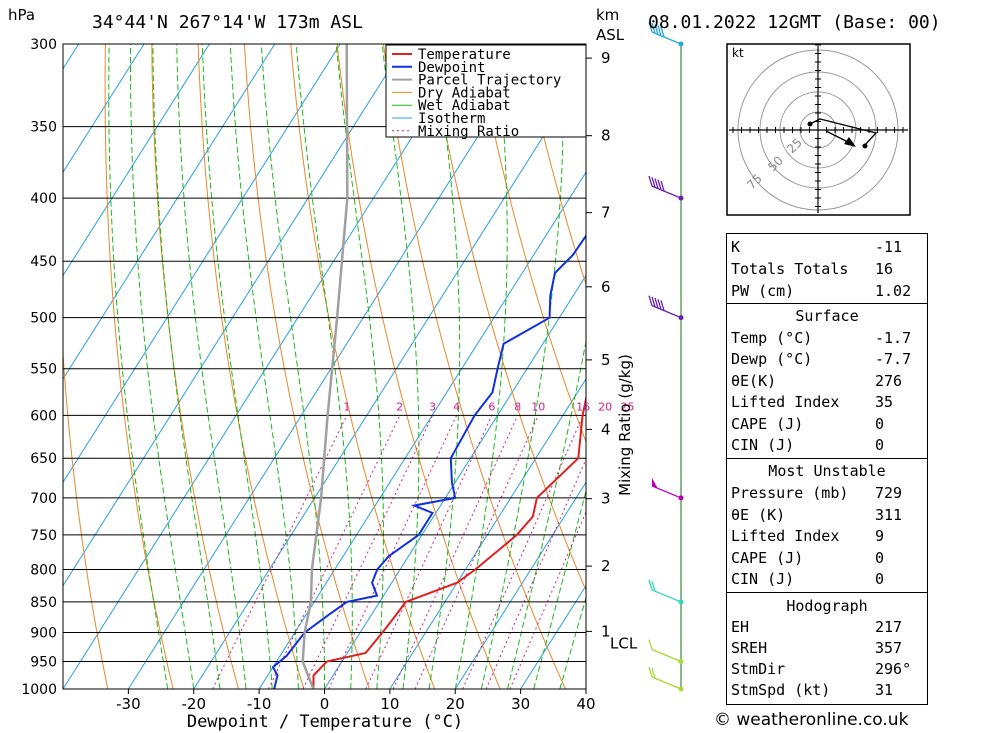 The height and width of the screenshot is (733, 1000). What do you see at coordinates (43, 319) in the screenshot?
I see `pressure-tick-label: 500` at bounding box center [43, 319].